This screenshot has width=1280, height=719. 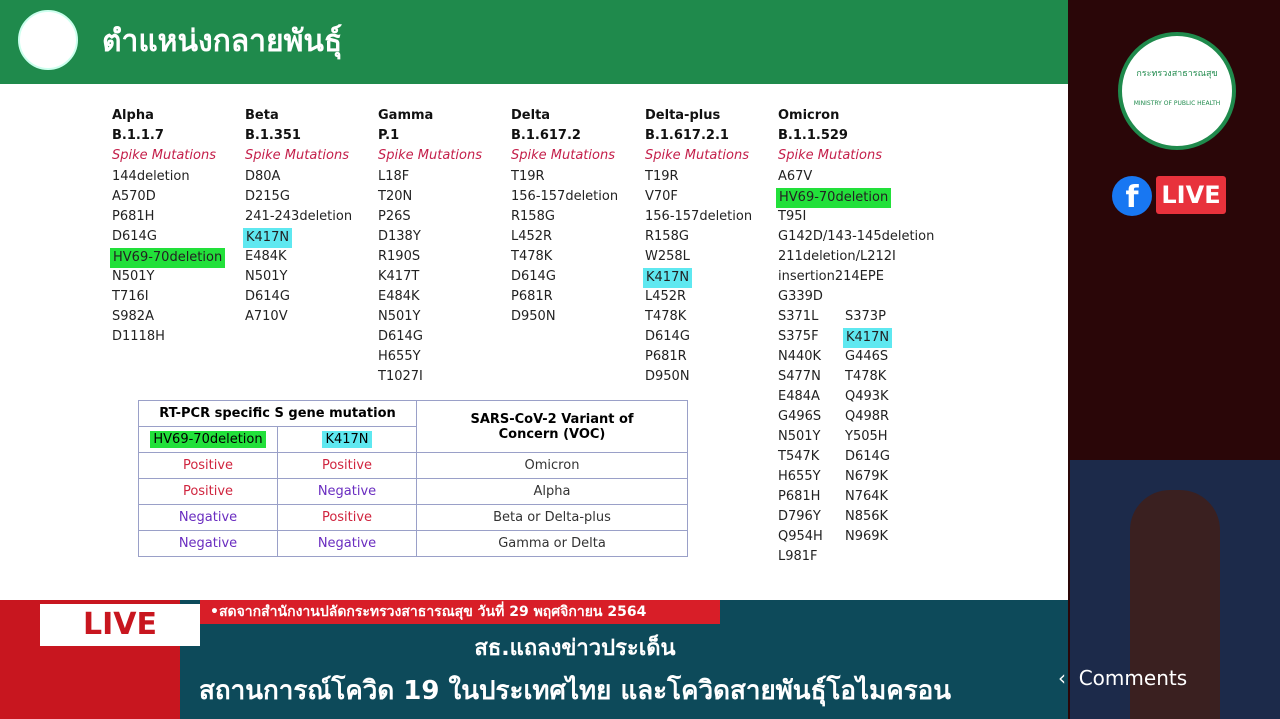 I want to click on mutation: N440K, so click(x=800, y=356).